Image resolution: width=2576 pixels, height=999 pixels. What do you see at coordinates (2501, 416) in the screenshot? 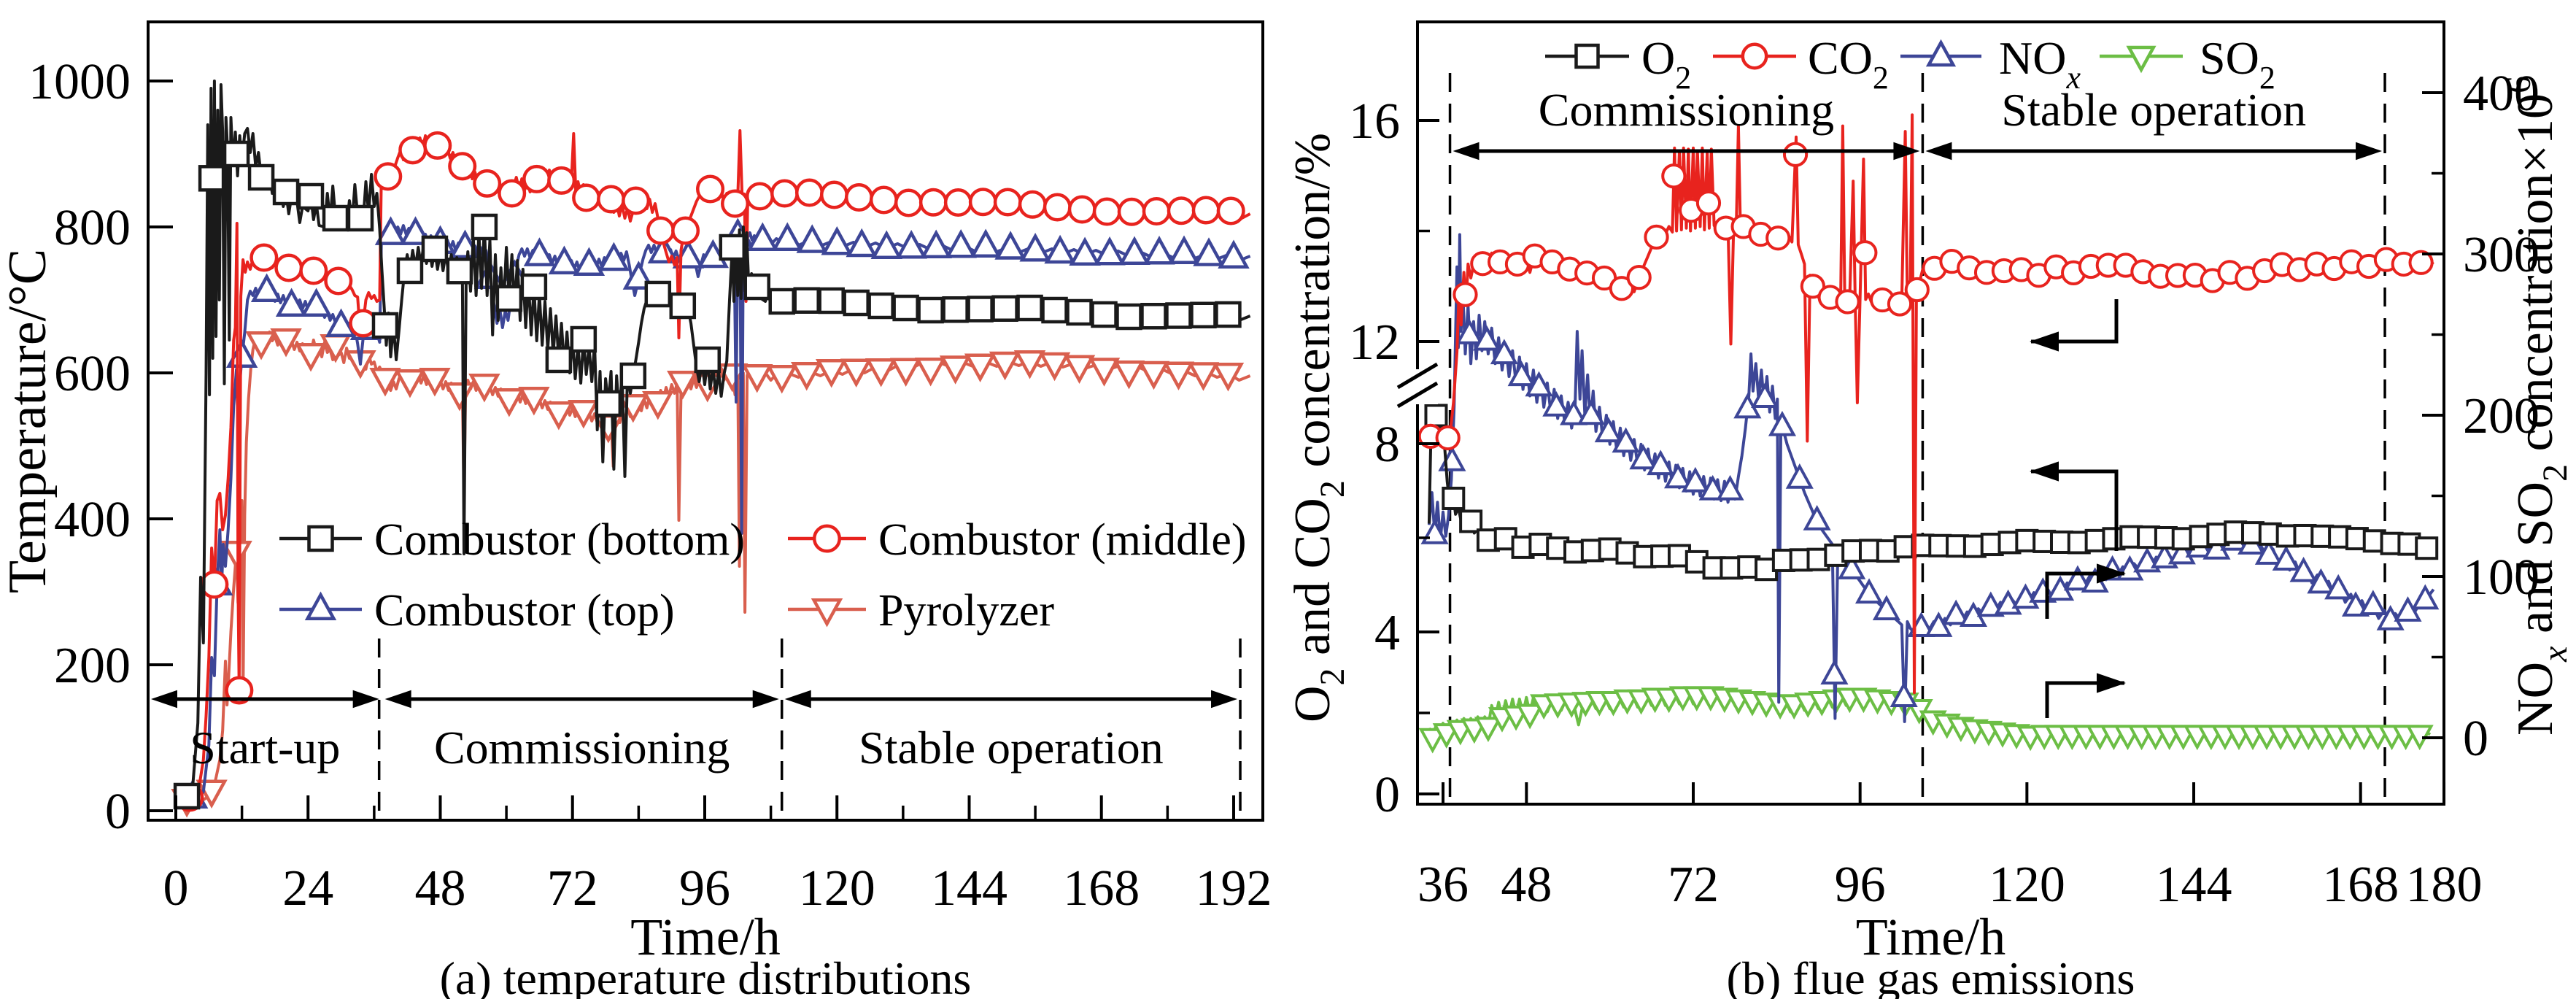
I see `y-right-tick-label: 200` at bounding box center [2501, 416].